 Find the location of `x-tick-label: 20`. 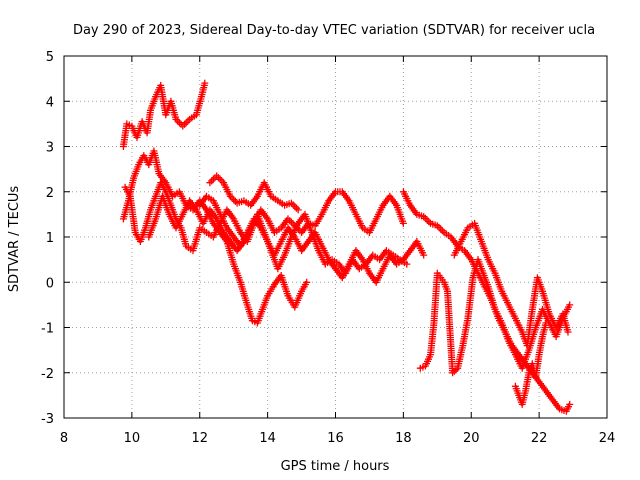

x-tick-label: 20 is located at coordinates (471, 438).